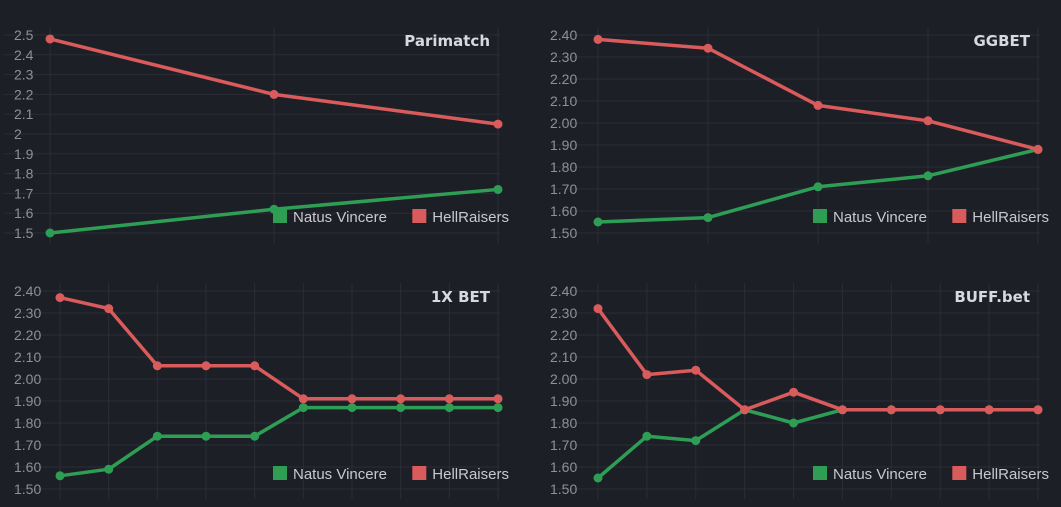 This screenshot has width=1061, height=507. I want to click on series-line-natus-vincere, so click(278, 441).